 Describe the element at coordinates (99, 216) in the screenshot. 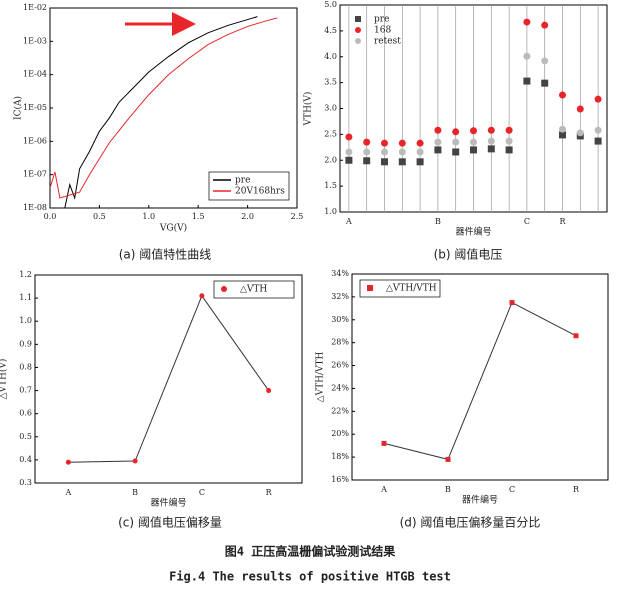

I see `x-tick-label: 0.5` at that location.